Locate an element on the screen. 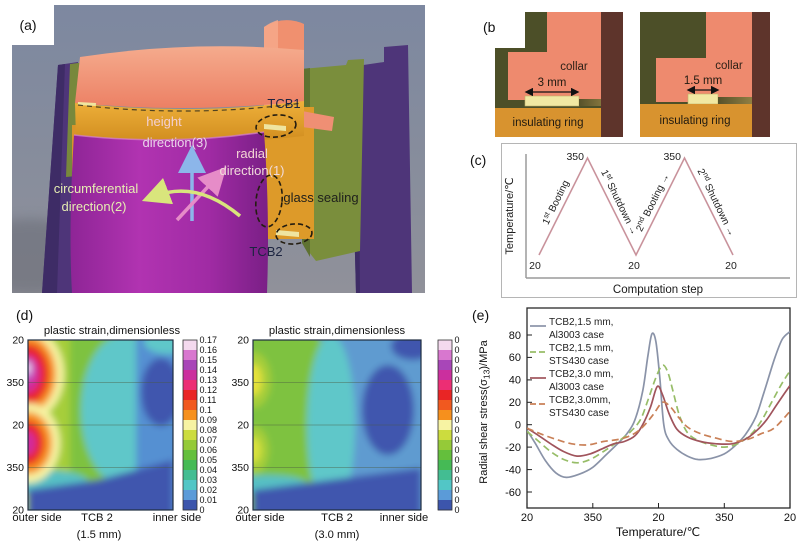 The image size is (800, 544). panel-b-label-notch is located at coordinates (510, 30).